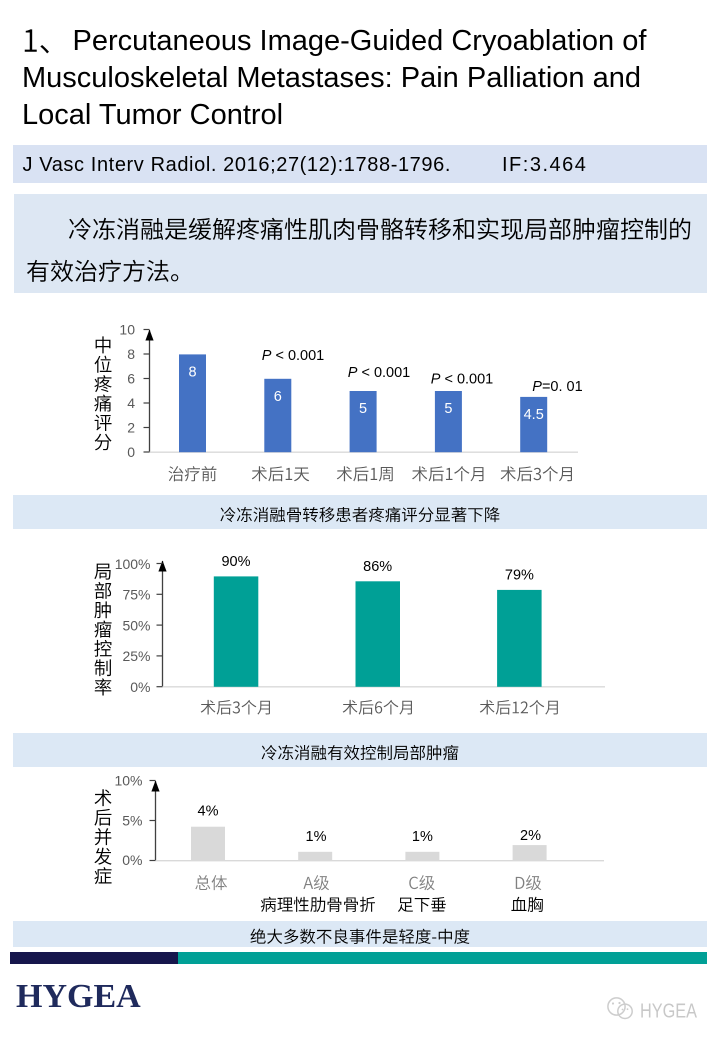 This screenshot has width=720, height=1040. Describe the element at coordinates (136, 656) in the screenshot. I see `svg-text: 25%` at that location.